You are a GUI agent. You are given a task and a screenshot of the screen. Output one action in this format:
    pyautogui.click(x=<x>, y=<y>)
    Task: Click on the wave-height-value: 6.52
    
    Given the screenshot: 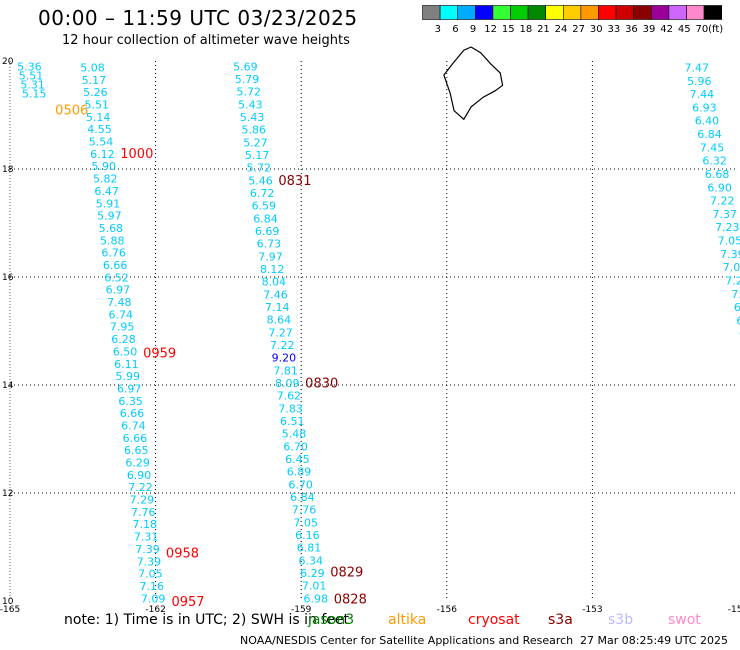 What is the action you would take?
    pyautogui.click(x=116, y=277)
    